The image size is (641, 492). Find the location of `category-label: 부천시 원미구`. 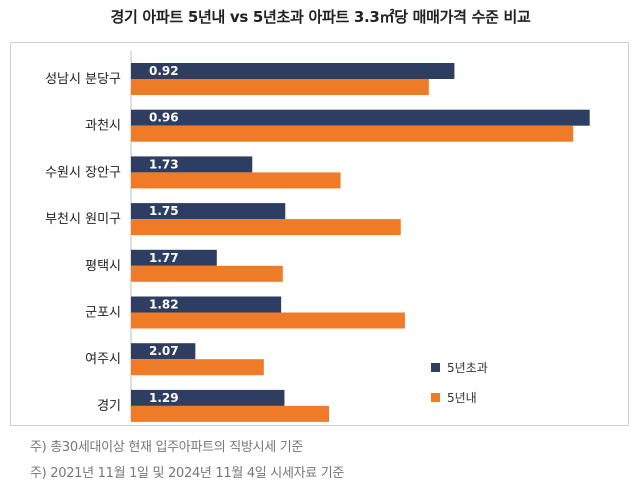

category-label: 부천시 원미구 is located at coordinates (83, 219).